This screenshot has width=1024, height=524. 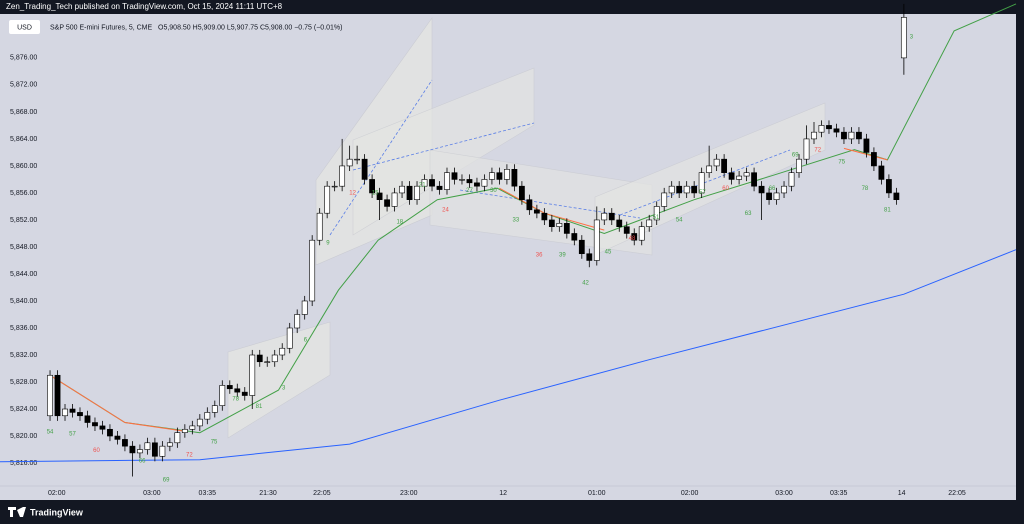 I want to click on bar-count-label: 81, so click(x=259, y=407).